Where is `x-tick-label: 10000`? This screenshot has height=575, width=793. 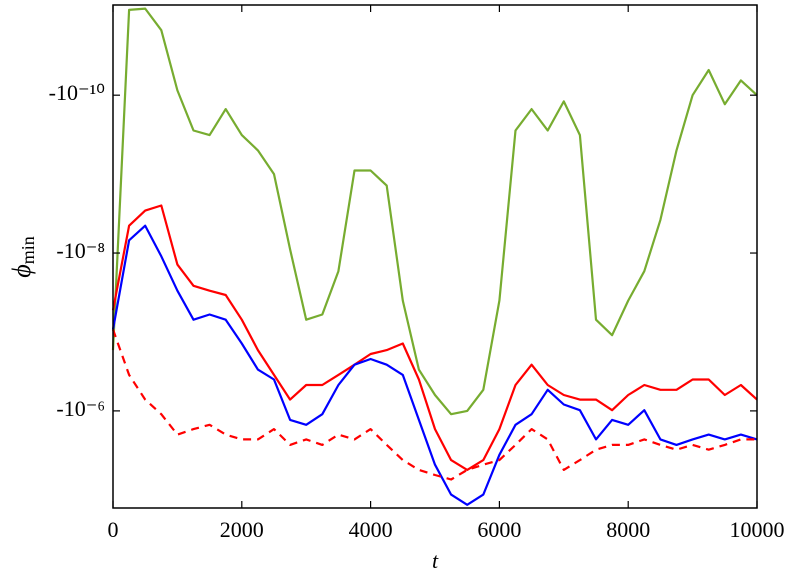 x-tick-label: 10000 is located at coordinates (757, 529).